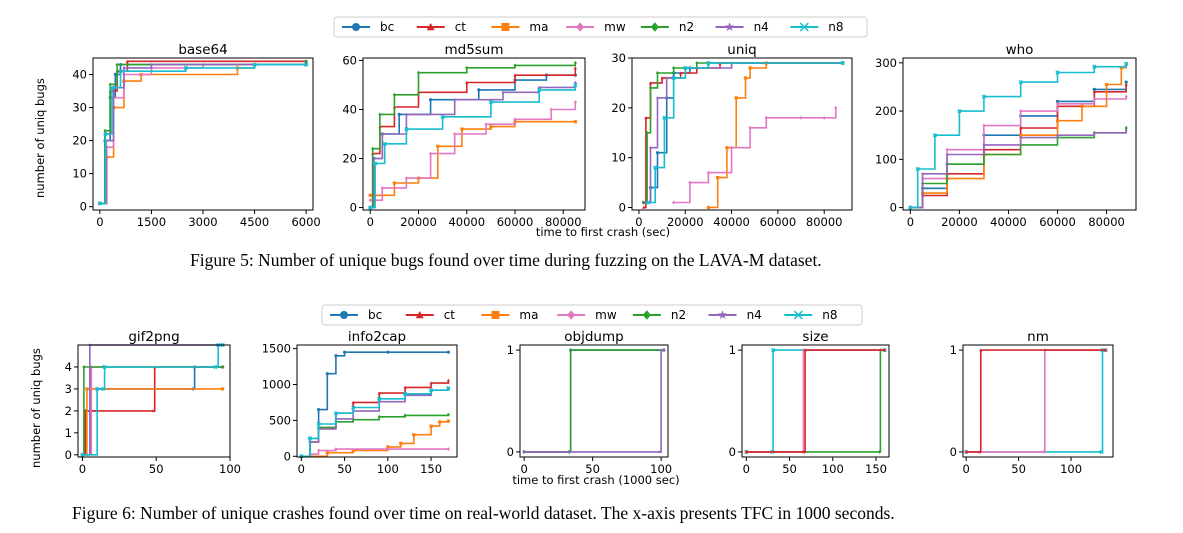  I want to click on legend-figure6: bc ct ma mw n2 n4 n8, so click(592, 315).